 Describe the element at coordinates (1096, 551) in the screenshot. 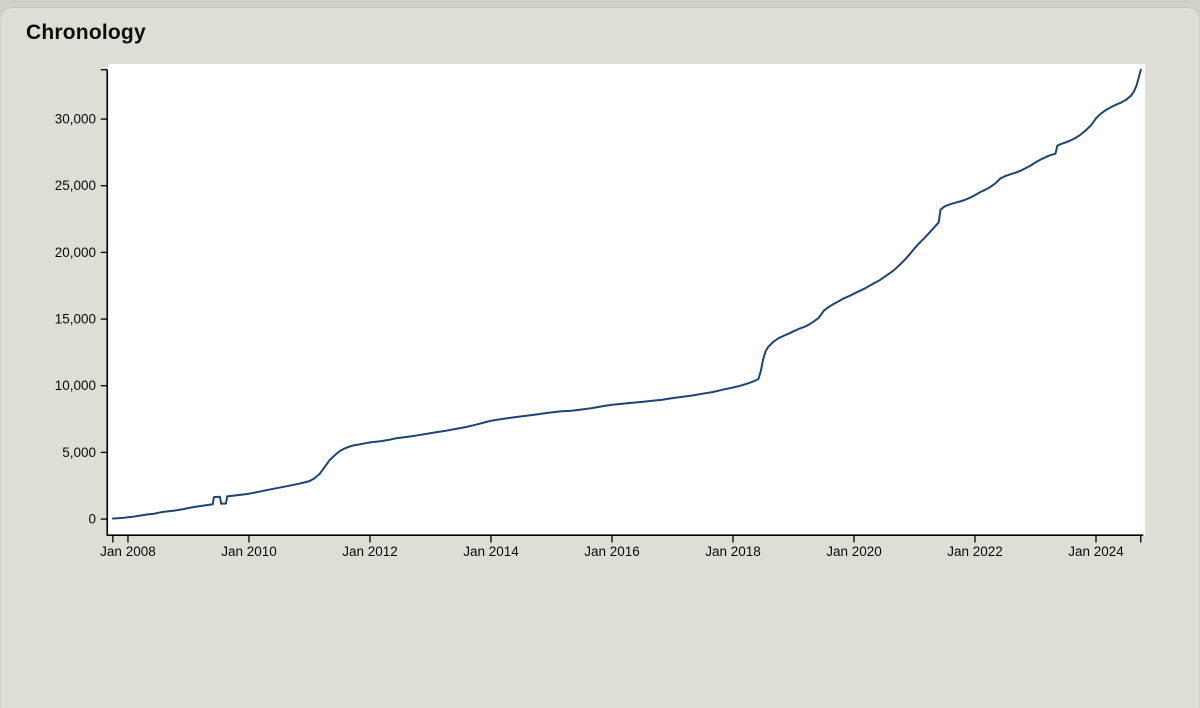

I see `x-tick-label: Jan 2024` at that location.